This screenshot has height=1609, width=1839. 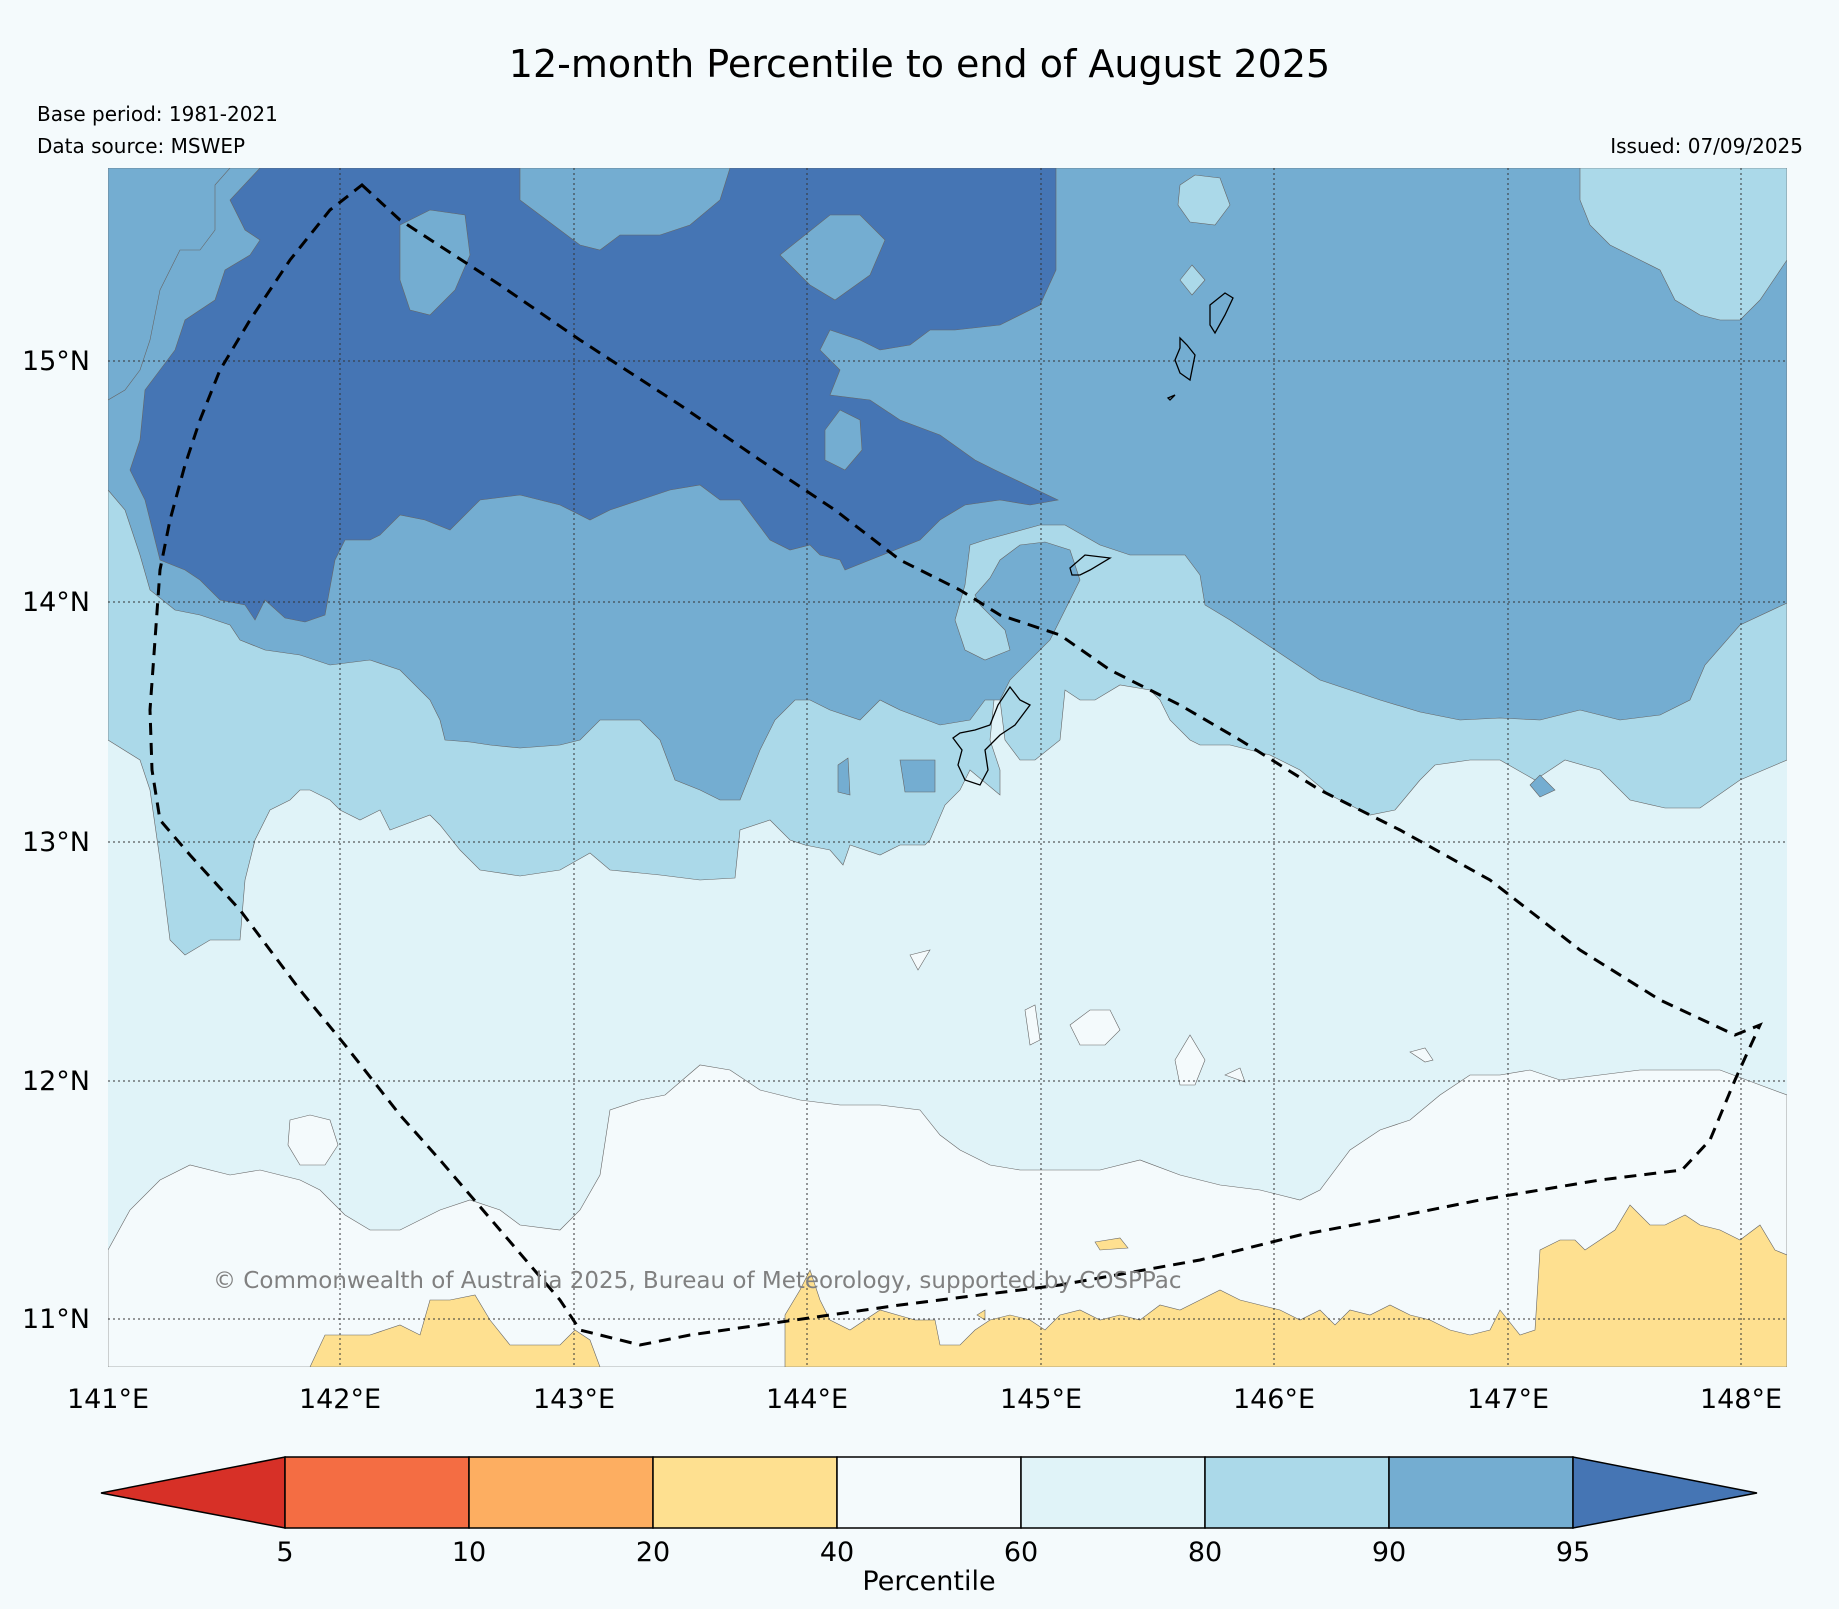 What do you see at coordinates (1221, 313) in the screenshot?
I see `saipan-outline` at bounding box center [1221, 313].